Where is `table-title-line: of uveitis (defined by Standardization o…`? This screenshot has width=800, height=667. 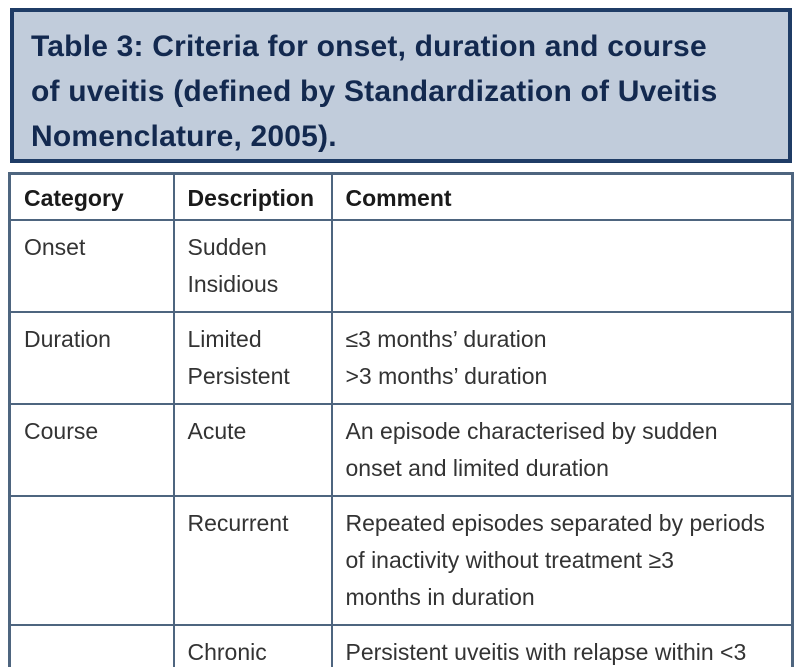 table-title-line: of uveitis (defined by Standardization o… is located at coordinates (374, 91).